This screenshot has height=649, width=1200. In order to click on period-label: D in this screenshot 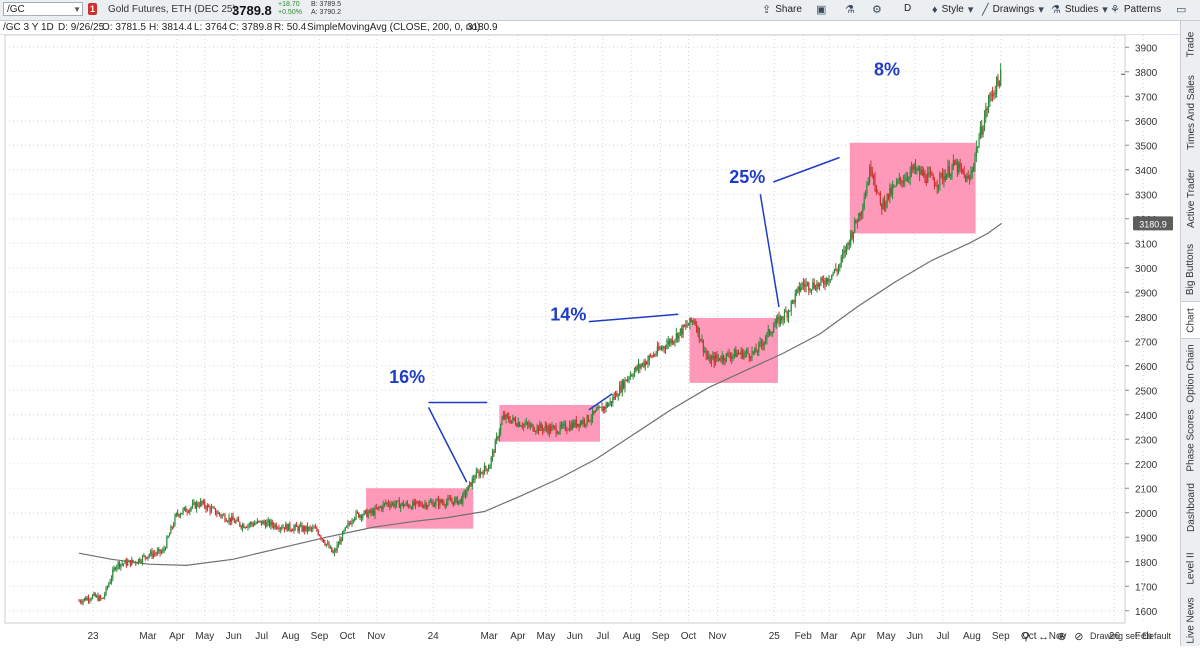, I will do `click(908, 8)`.